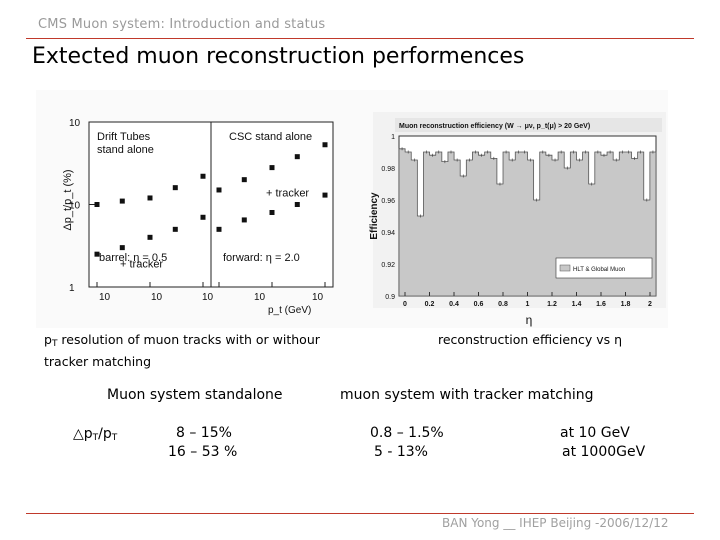  What do you see at coordinates (454, 304) in the screenshot?
I see `eff-x-tick-label: 0.4` at bounding box center [454, 304].